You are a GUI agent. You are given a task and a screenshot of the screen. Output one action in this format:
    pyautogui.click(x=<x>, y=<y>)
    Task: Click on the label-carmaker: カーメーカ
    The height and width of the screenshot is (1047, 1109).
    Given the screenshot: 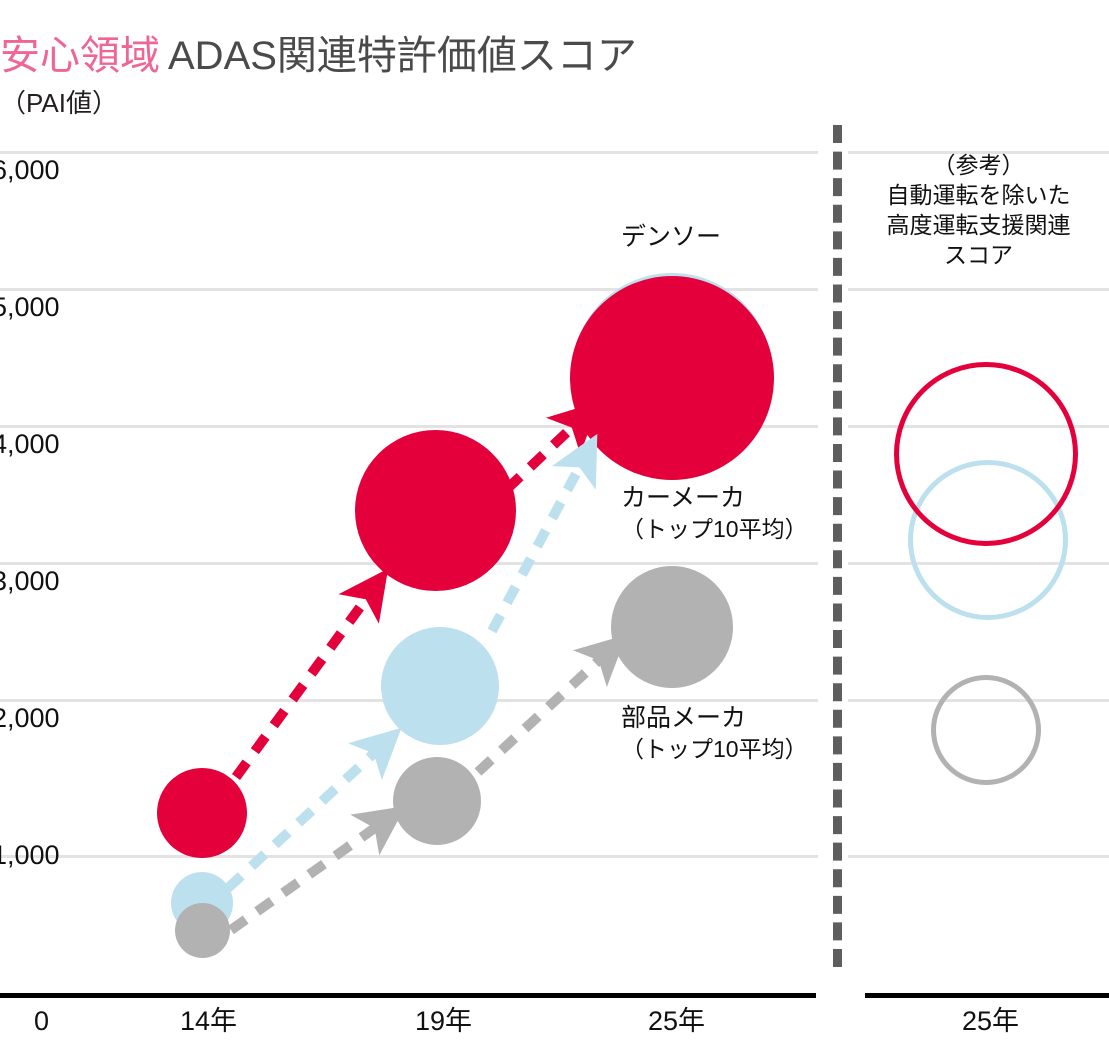 What is the action you would take?
    pyautogui.click(x=683, y=498)
    